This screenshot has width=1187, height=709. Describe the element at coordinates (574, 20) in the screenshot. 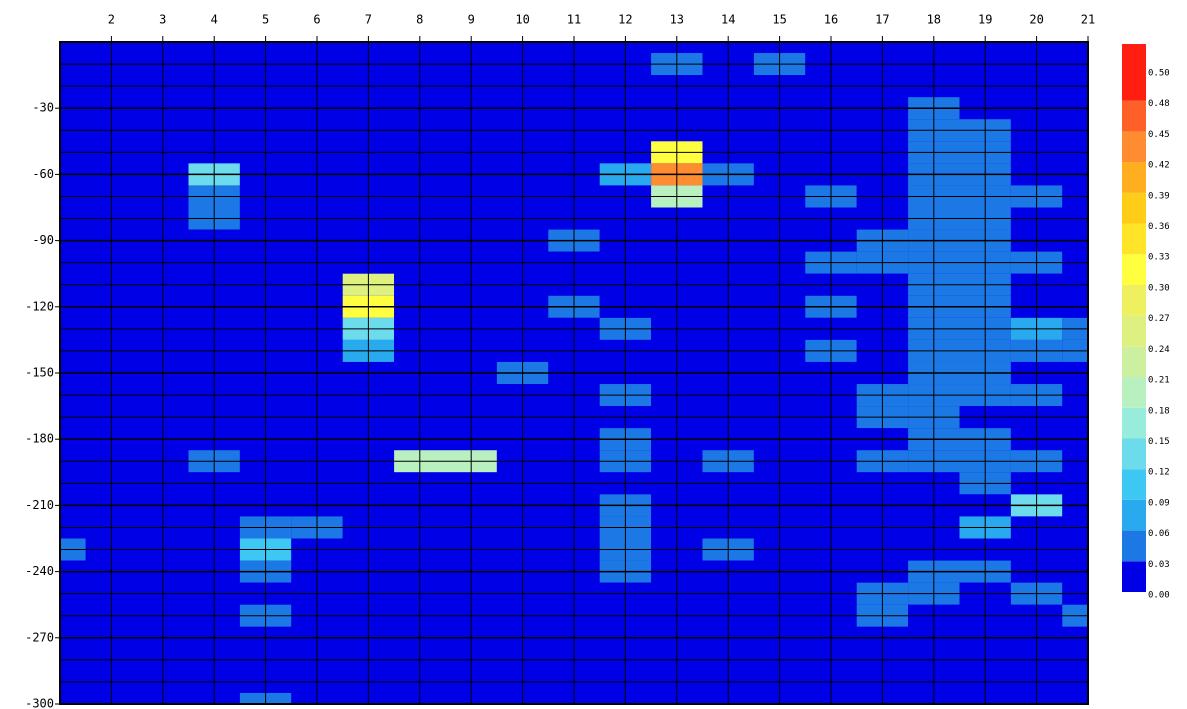

I see `x-tick-label: 11` at that location.